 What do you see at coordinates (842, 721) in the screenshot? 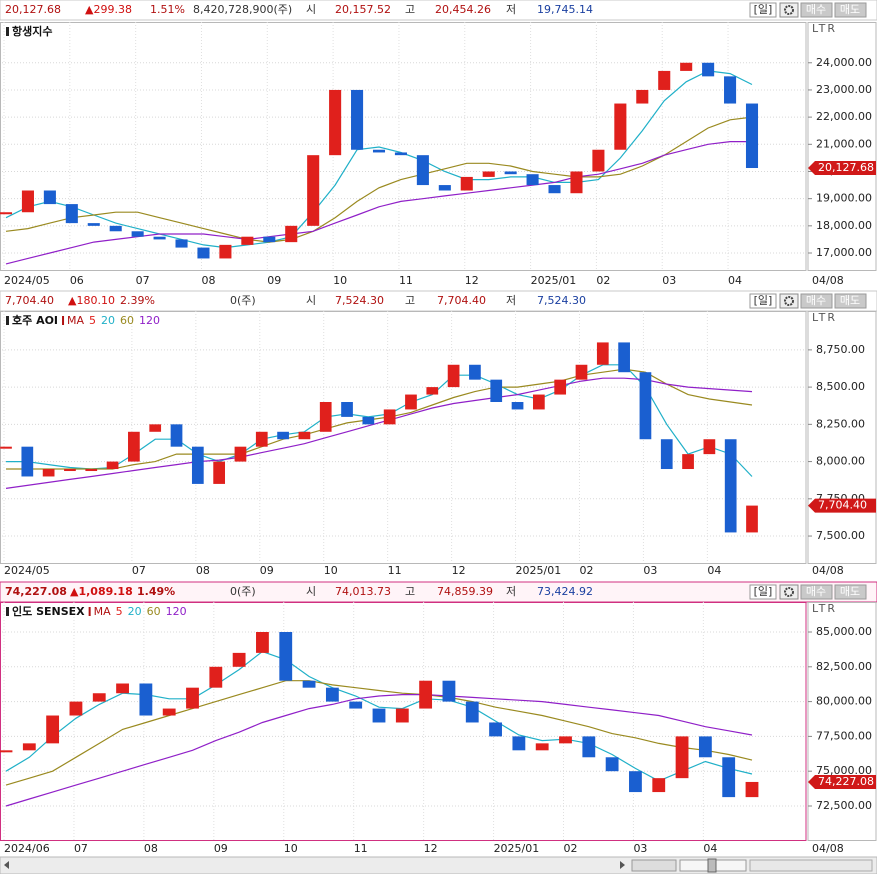
I see `axis-frame` at bounding box center [842, 721].